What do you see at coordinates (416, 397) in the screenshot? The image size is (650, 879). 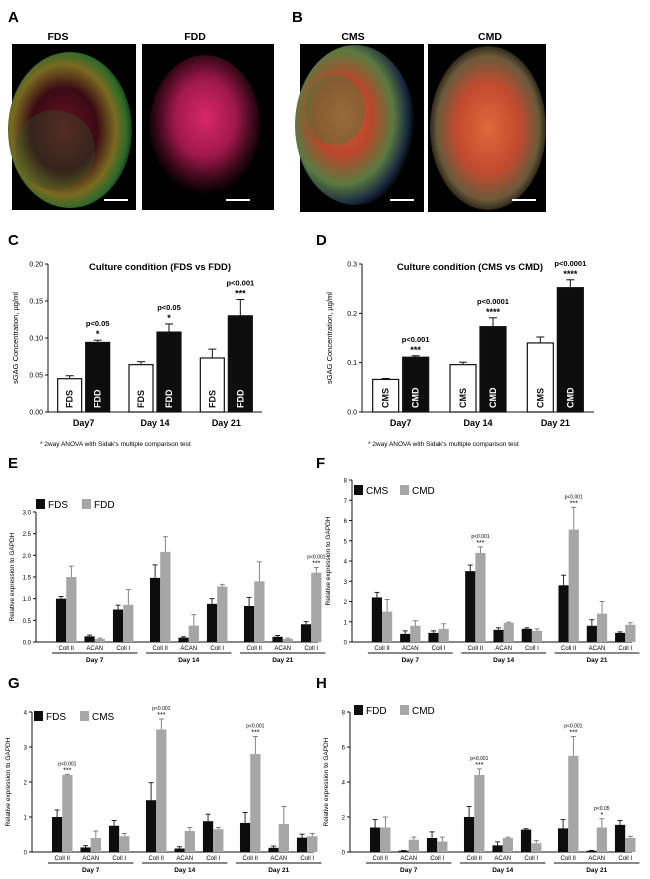 I see `bar-label: CMD` at bounding box center [416, 397].